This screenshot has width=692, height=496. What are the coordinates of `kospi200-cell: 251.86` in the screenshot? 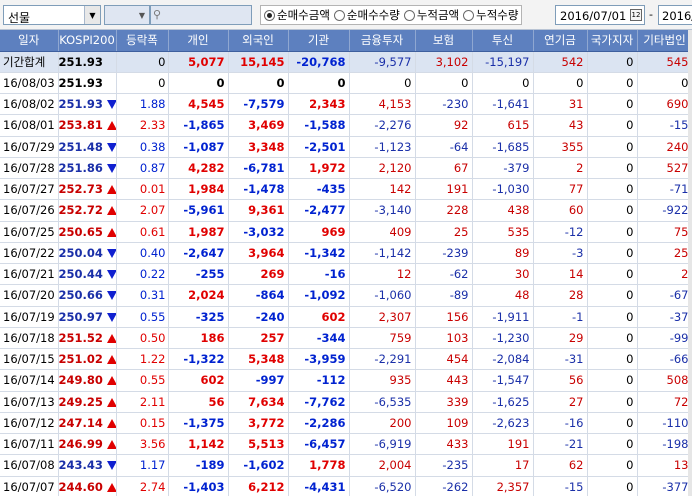 It's located at (87, 168).